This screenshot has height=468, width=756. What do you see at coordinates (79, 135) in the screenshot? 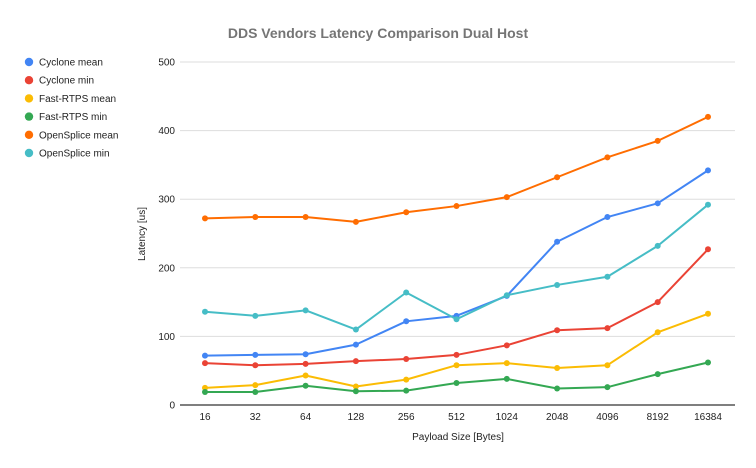
I see `legend-label: OpenSplice mean` at bounding box center [79, 135].